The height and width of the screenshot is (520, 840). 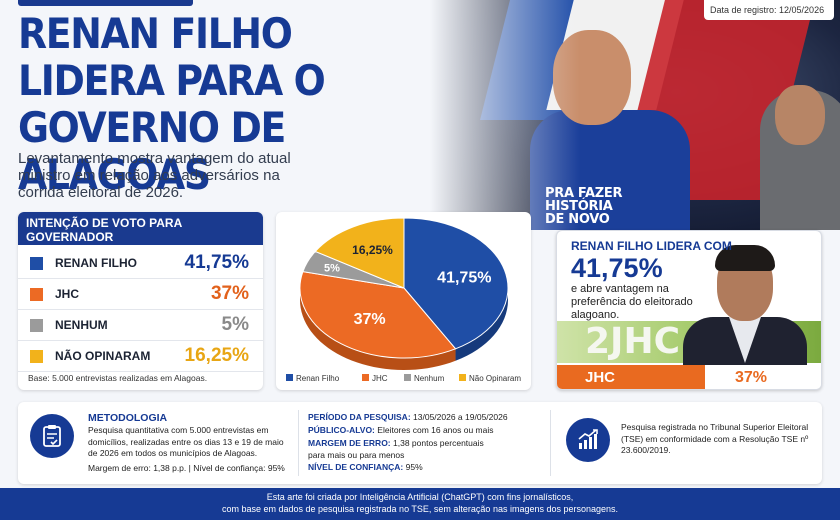 I want to click on legend-label: JHC, so click(x=380, y=378).